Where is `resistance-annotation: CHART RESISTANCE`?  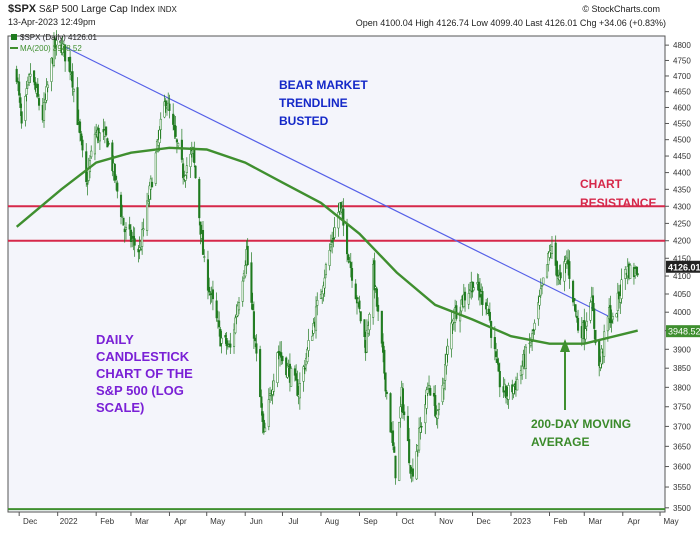 resistance-annotation: CHART RESISTANCE is located at coordinates (618, 193).